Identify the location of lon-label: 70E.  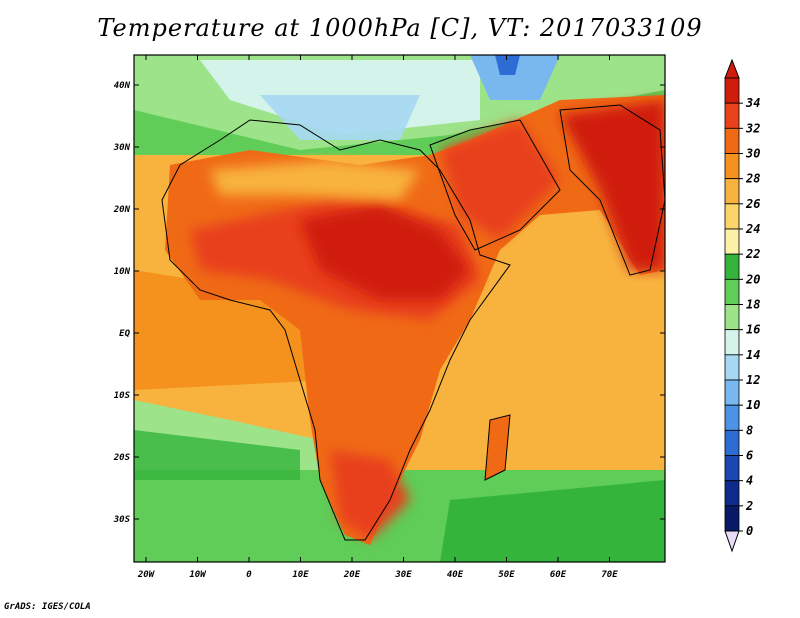
(609, 575).